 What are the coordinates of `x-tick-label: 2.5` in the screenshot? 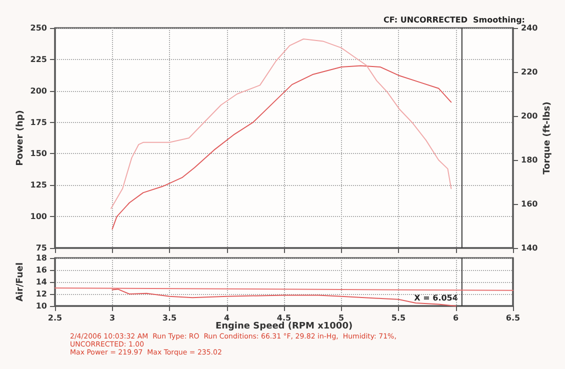 It's located at (55, 318).